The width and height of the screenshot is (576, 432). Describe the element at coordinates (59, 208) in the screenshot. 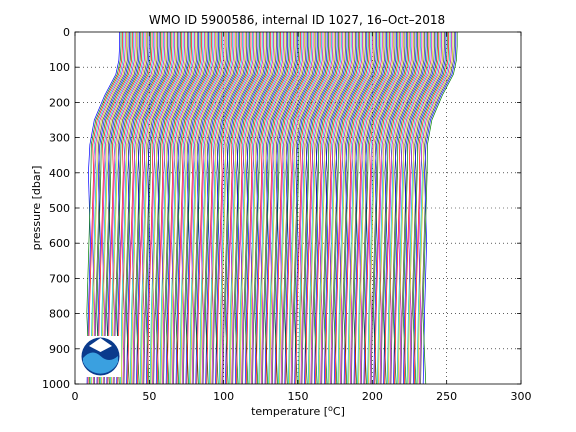

I see `y-tick-label: 500` at that location.